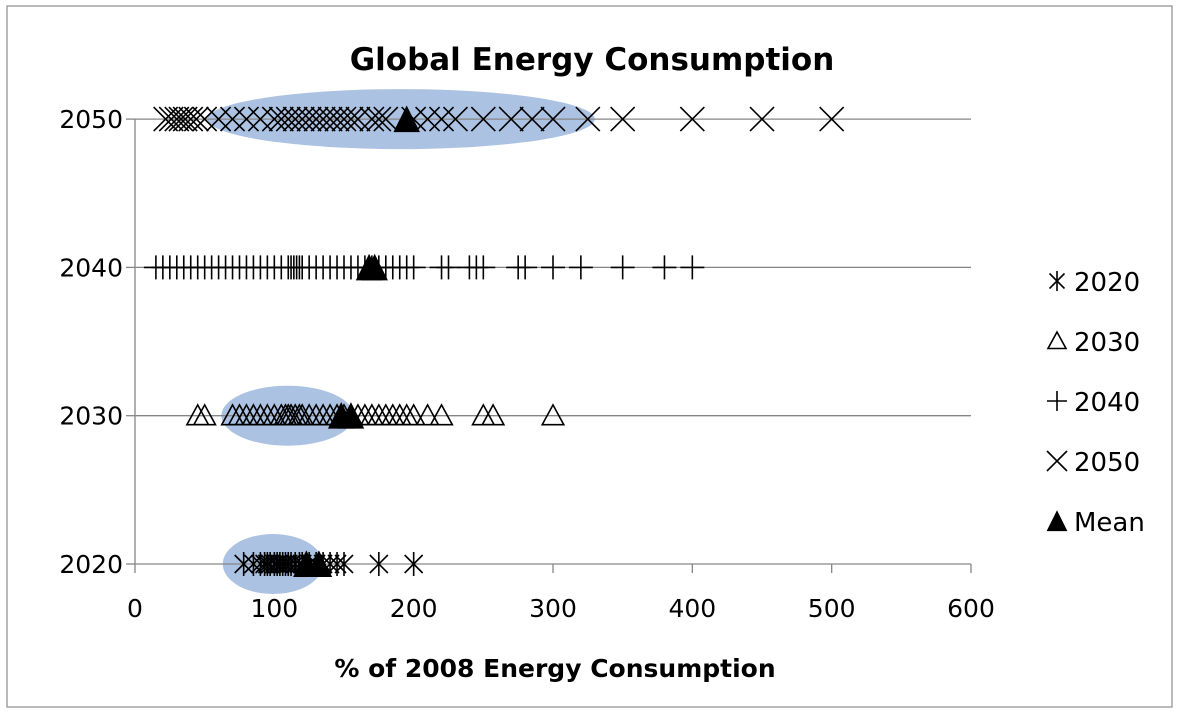  I want to click on point-2050-31-stroke, so click(455, 119).